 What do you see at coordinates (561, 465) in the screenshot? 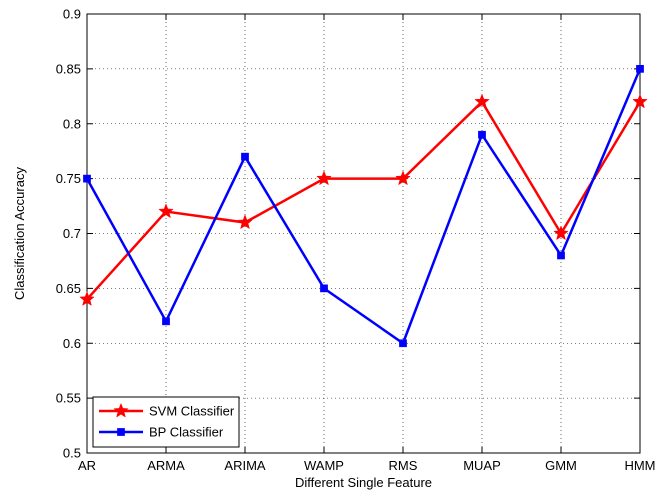
I see `x-tick-label: GMM` at bounding box center [561, 465].